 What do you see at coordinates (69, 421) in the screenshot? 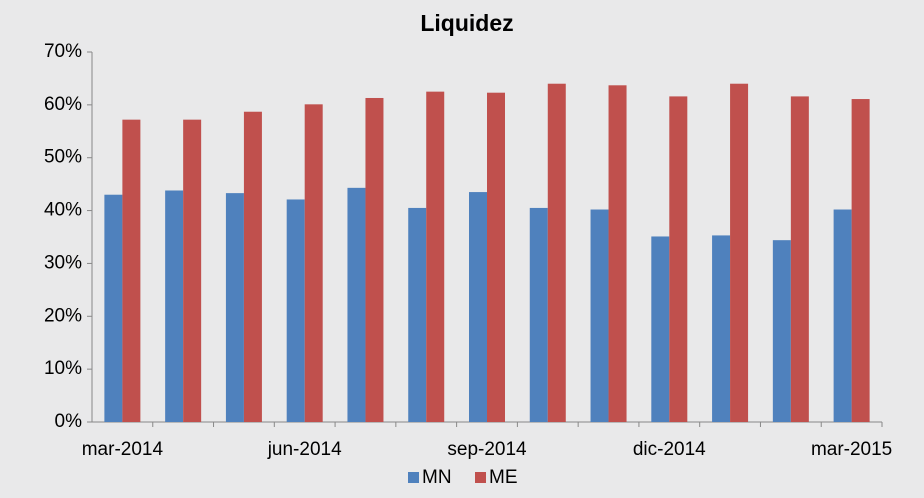
I see `y-tick-label: 0%` at bounding box center [69, 421].